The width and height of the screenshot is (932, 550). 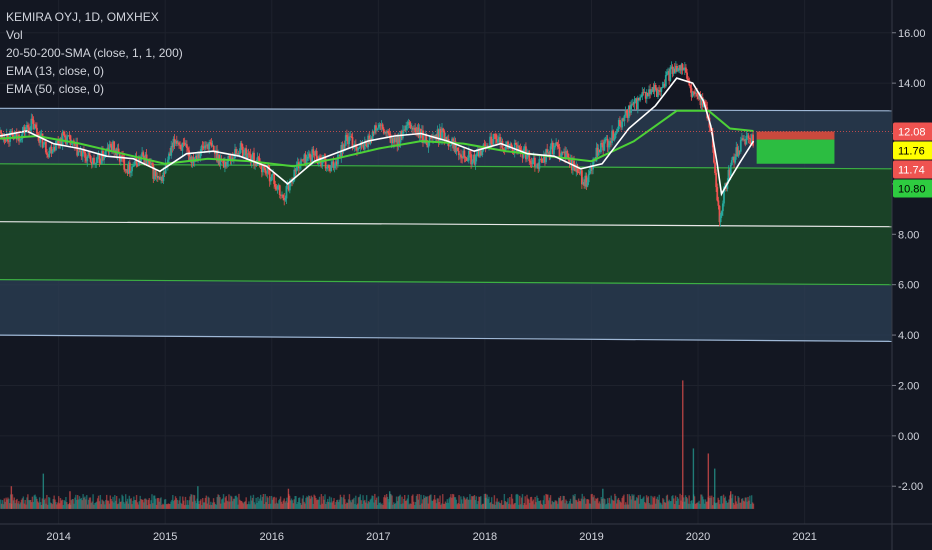 I want to click on legend-symbol: KEMIRA OYJ, 1D, OMXHEX, so click(x=82, y=17).